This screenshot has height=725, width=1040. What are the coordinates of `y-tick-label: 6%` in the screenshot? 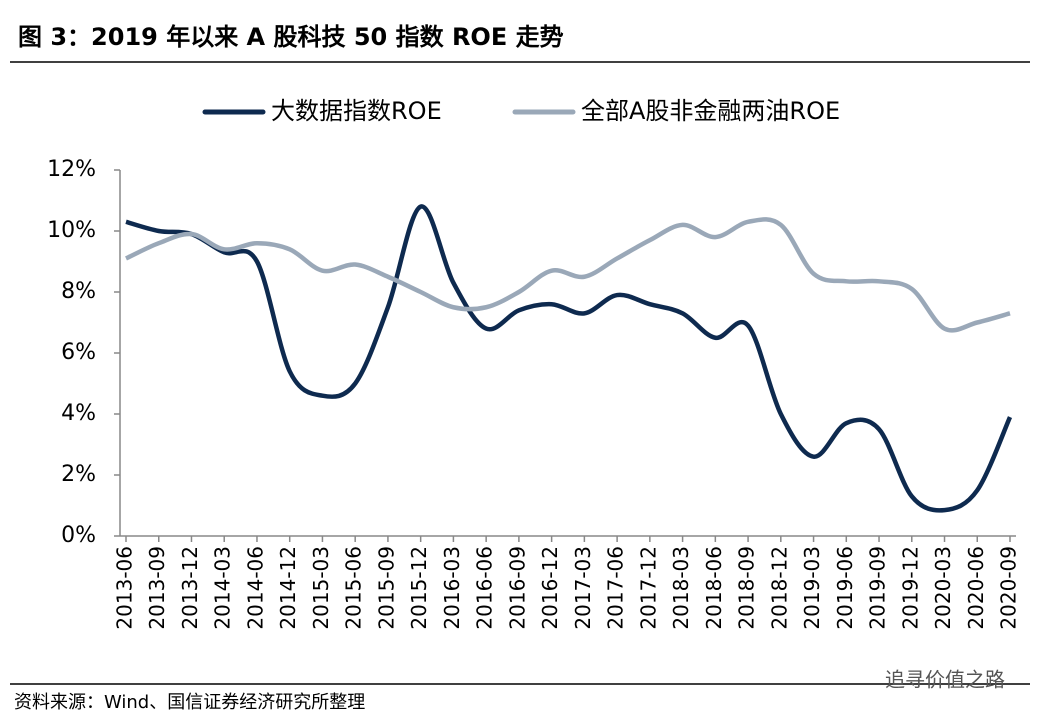 It's located at (78, 352).